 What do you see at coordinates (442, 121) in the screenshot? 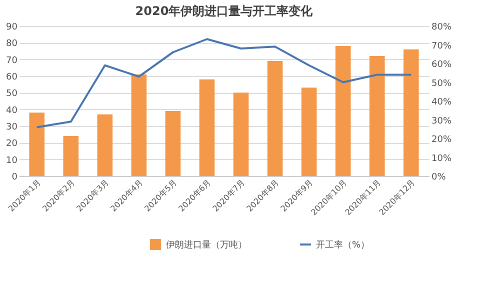
I see `y2-tick-label: 30%` at bounding box center [442, 121].